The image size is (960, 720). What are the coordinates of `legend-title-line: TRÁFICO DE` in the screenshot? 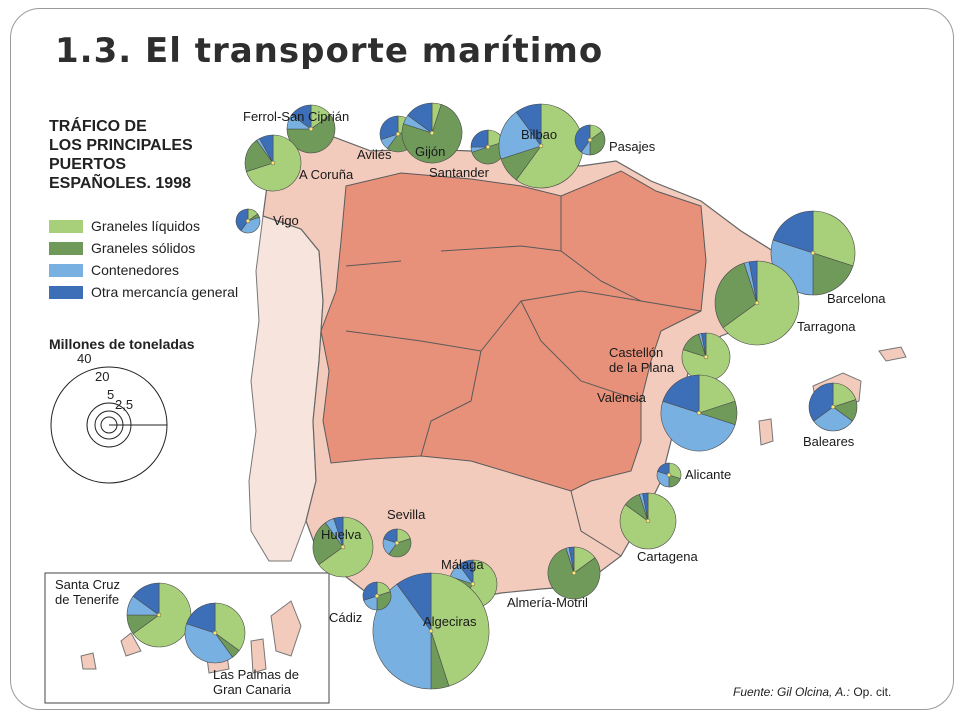 It's located at (98, 126).